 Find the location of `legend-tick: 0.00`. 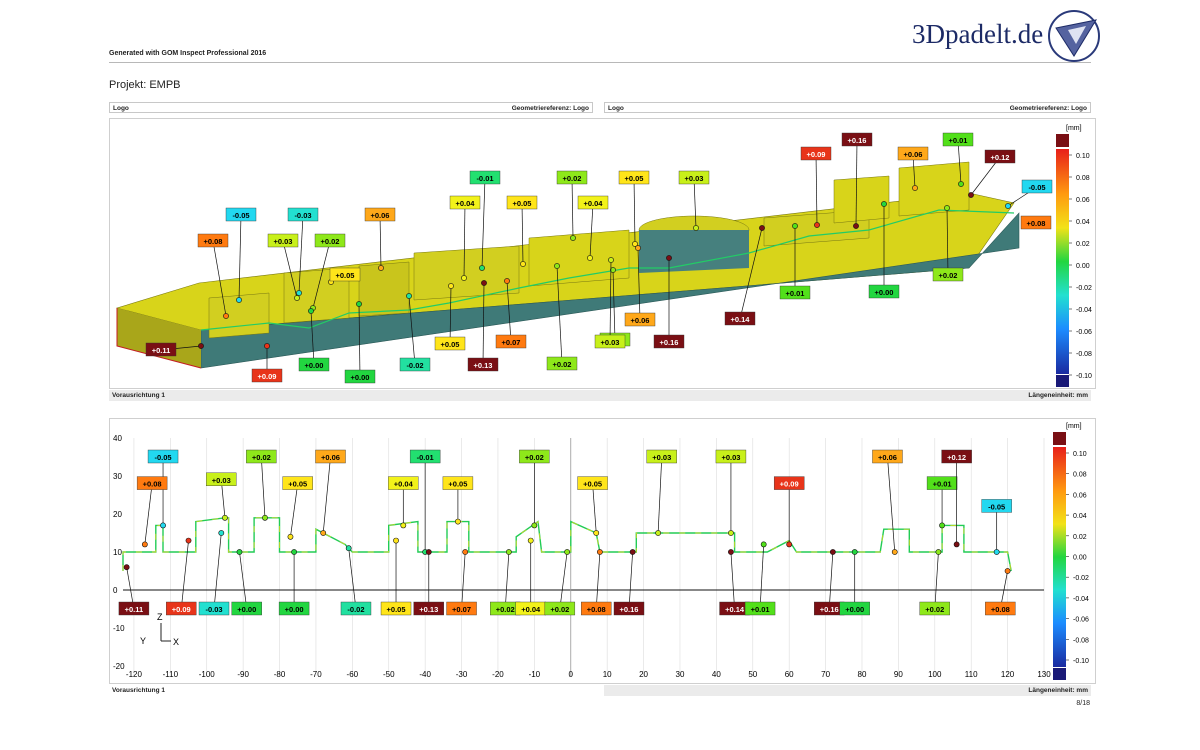

legend-tick: 0.00 is located at coordinates (1080, 558).